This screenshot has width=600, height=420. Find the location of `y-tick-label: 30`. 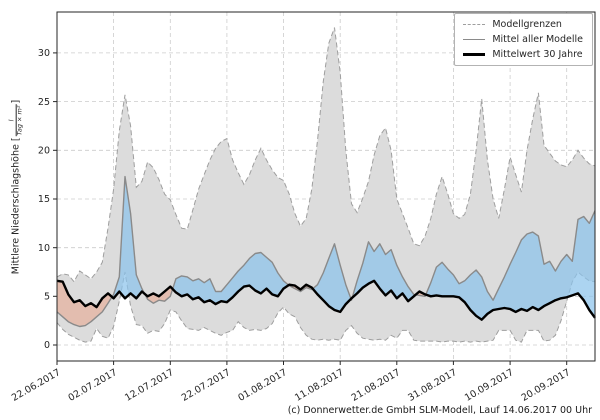

y-tick-label: 30 is located at coordinates (44, 53).